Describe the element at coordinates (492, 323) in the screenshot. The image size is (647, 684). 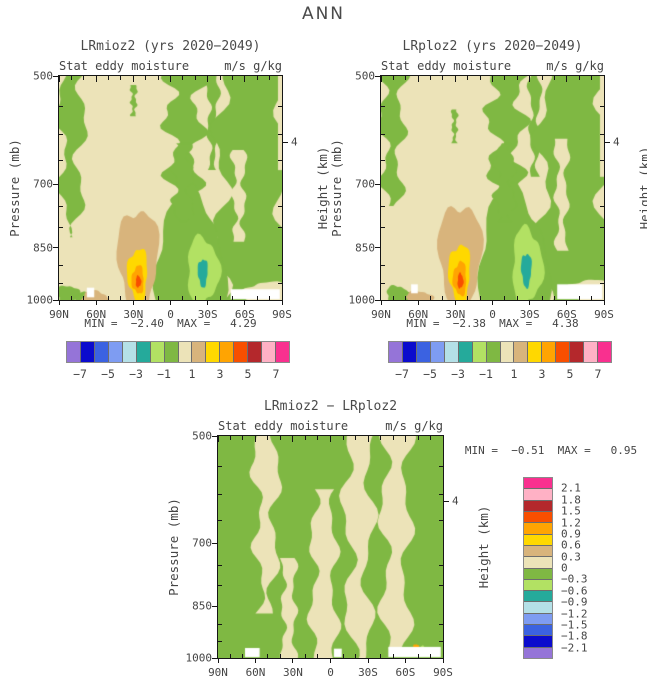
I see `minmax-lrploz2: MIN = −2.38 MAX = 4.38` at that location.